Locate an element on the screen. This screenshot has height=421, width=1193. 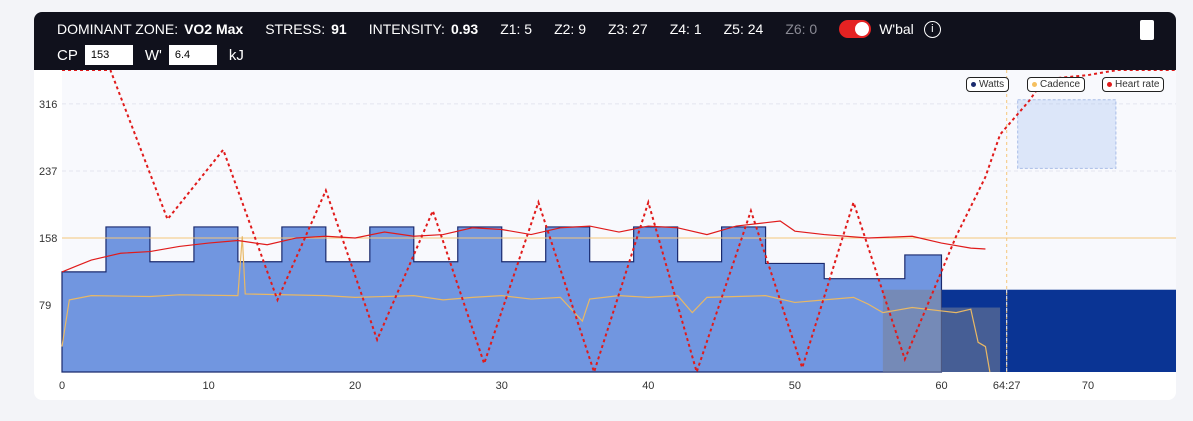
x-tick-label: 50 is located at coordinates (795, 386).